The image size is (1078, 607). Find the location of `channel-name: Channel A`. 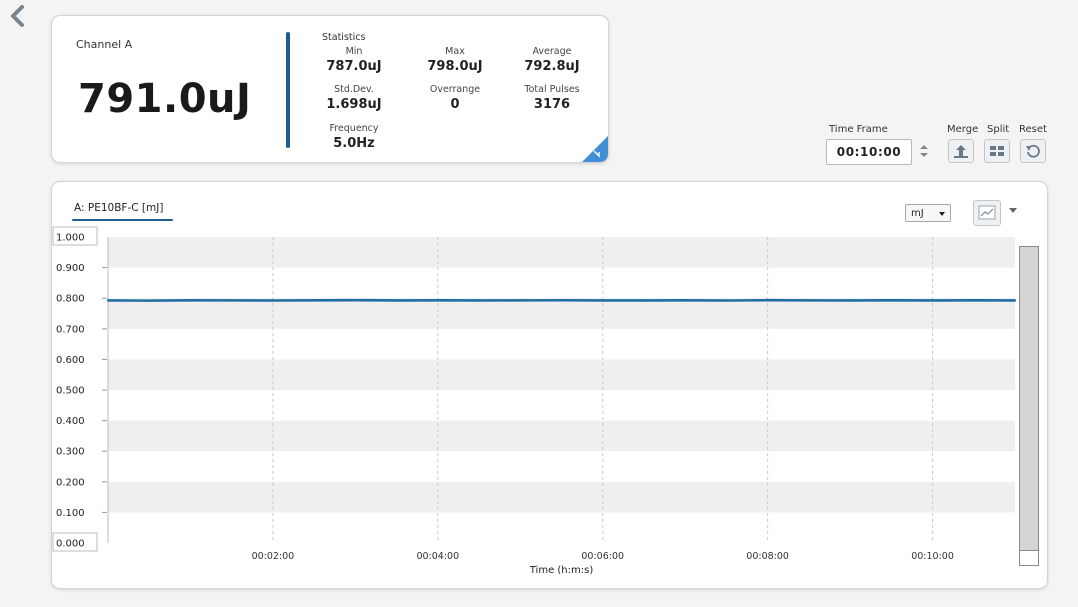

channel-name: Channel A is located at coordinates (104, 44).